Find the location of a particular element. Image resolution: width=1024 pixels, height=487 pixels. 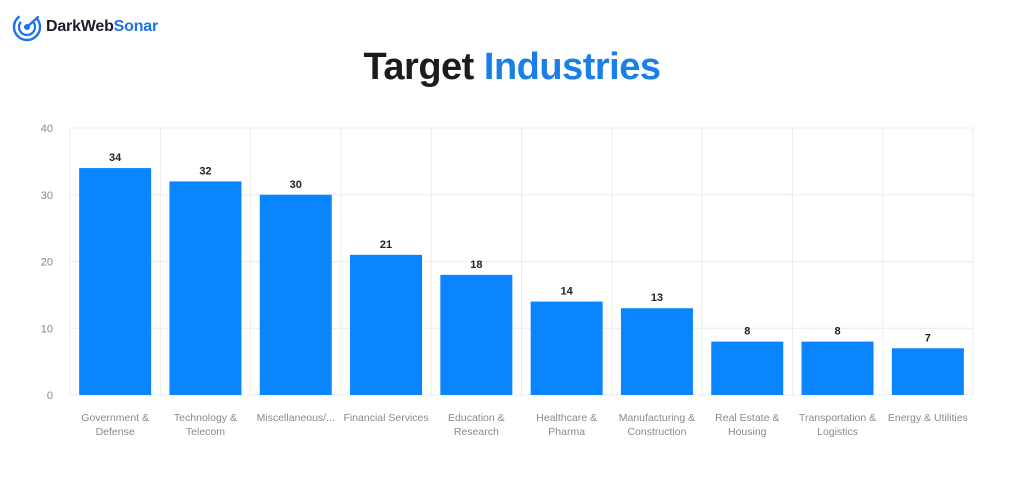

y-tick-label: 10 is located at coordinates (47, 329).